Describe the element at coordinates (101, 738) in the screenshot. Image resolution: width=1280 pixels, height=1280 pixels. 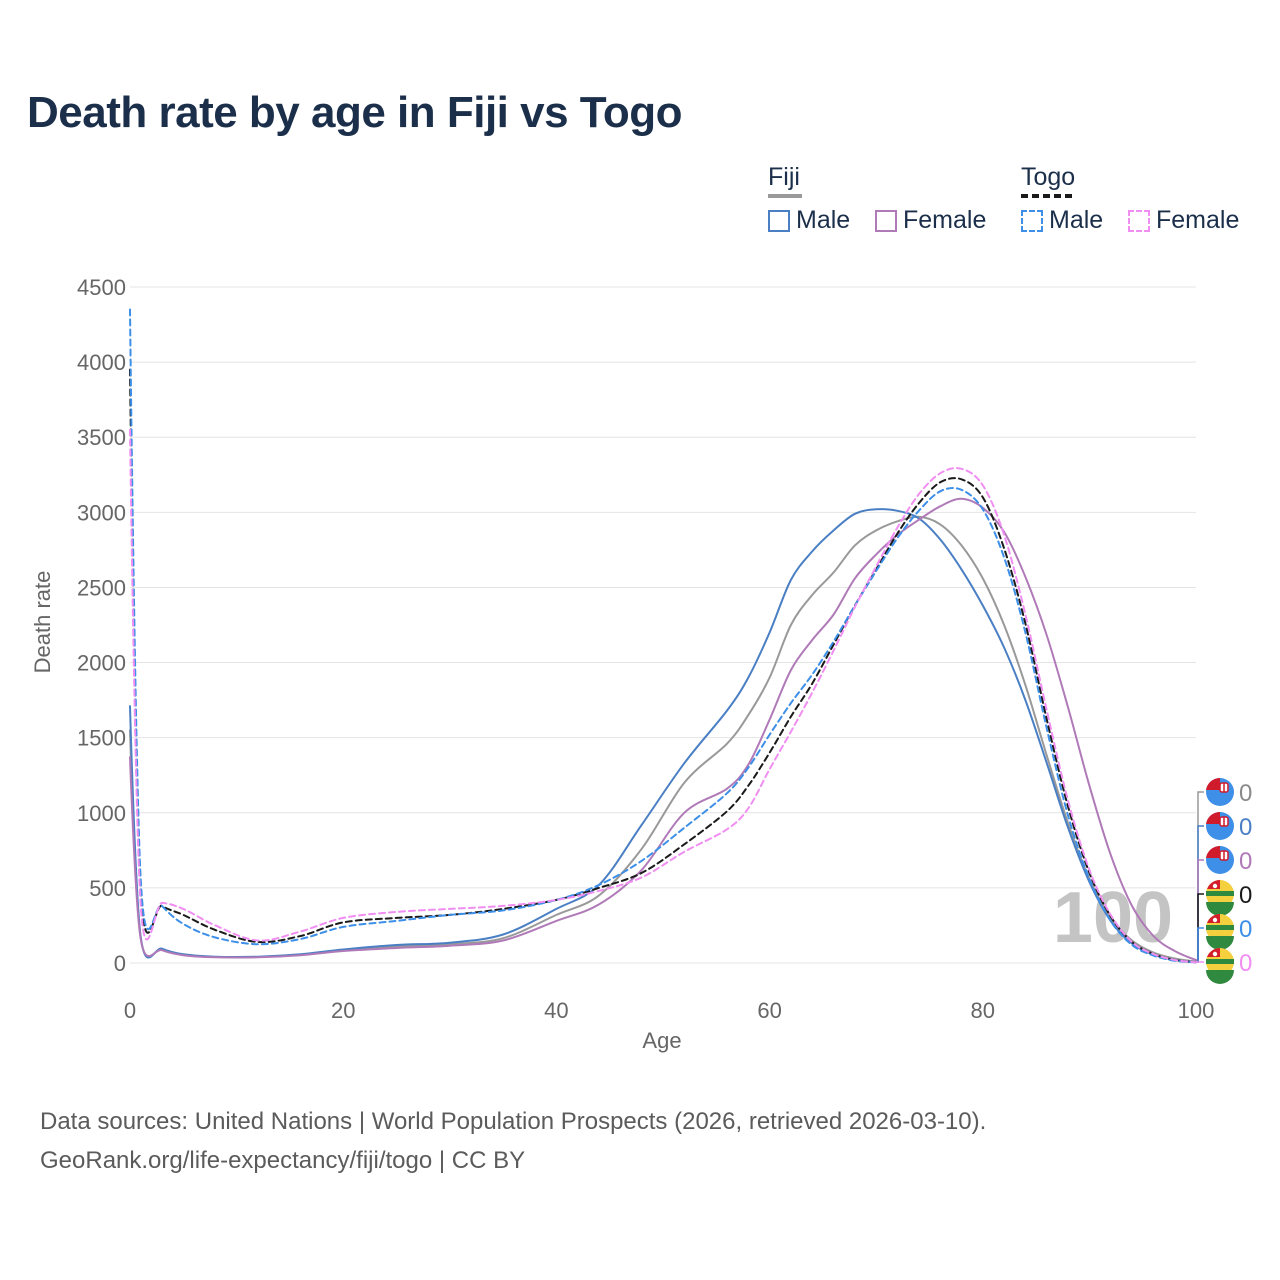
I see `y-tick-label: 1500` at that location.